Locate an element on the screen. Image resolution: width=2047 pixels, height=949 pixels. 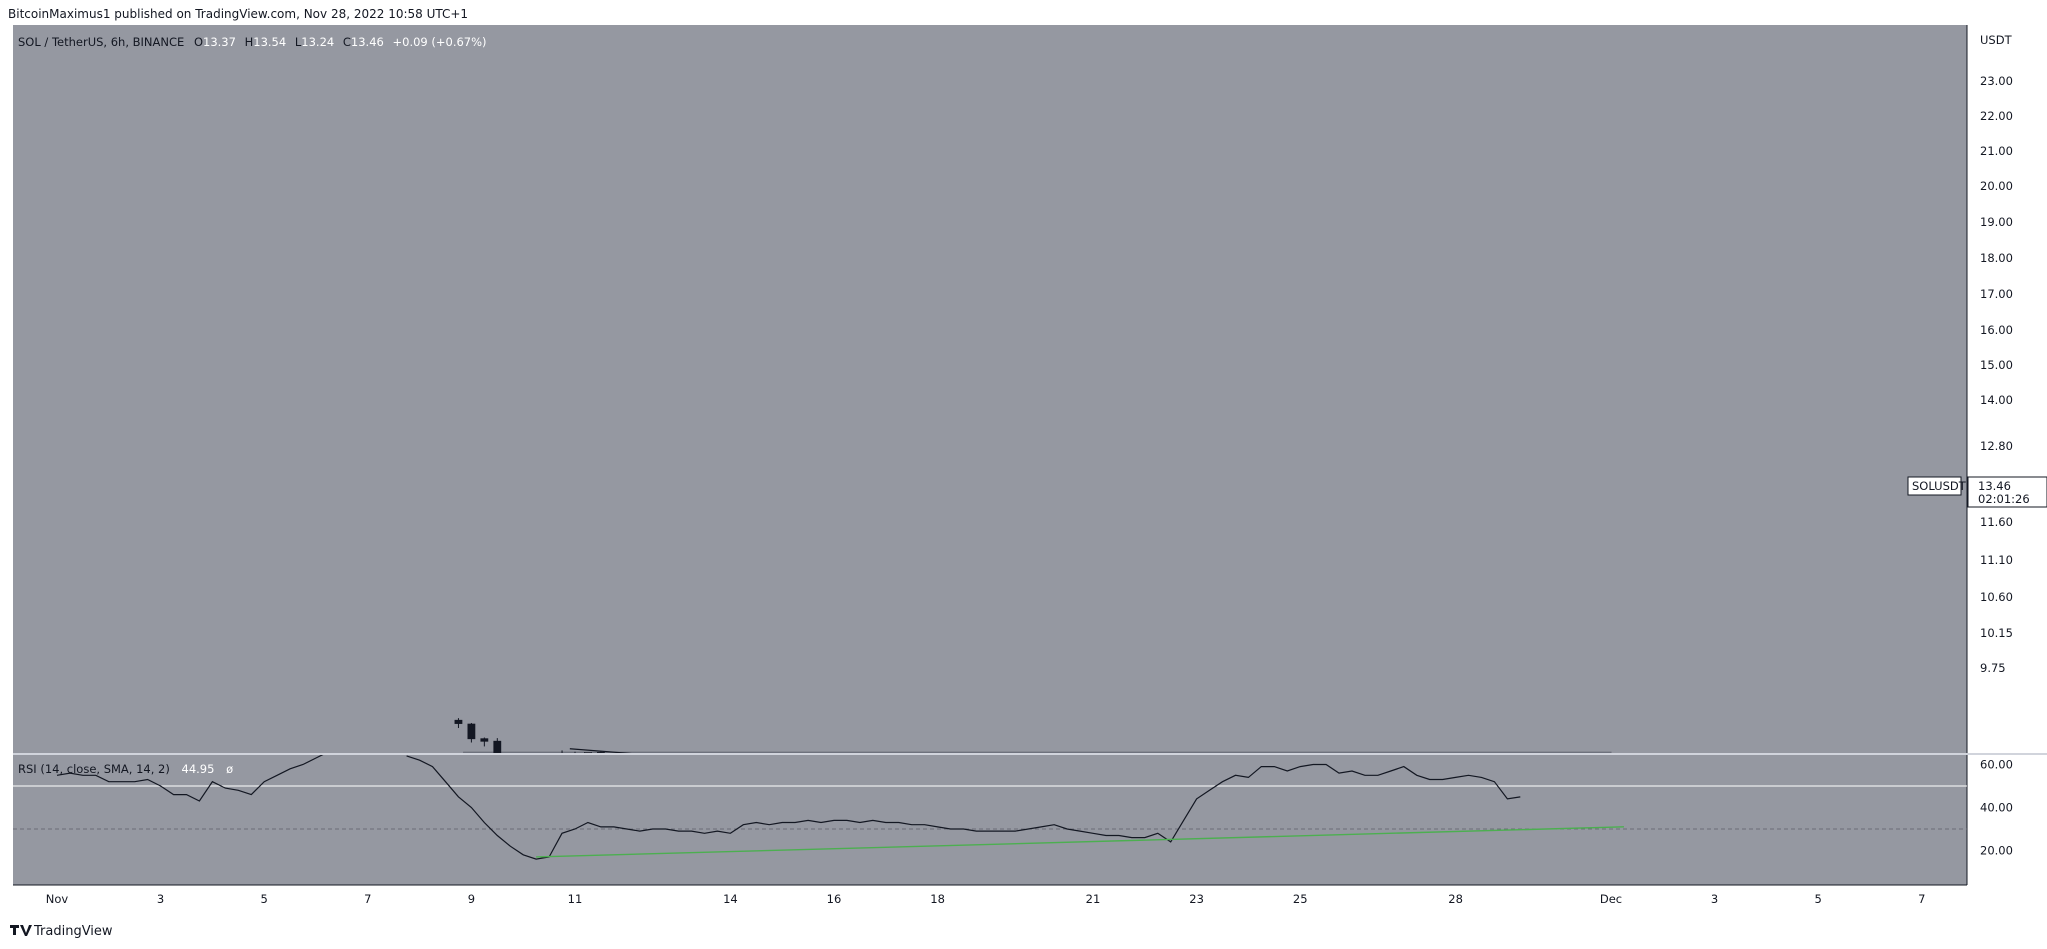
zones-layer is located at coordinates (1037, 752).